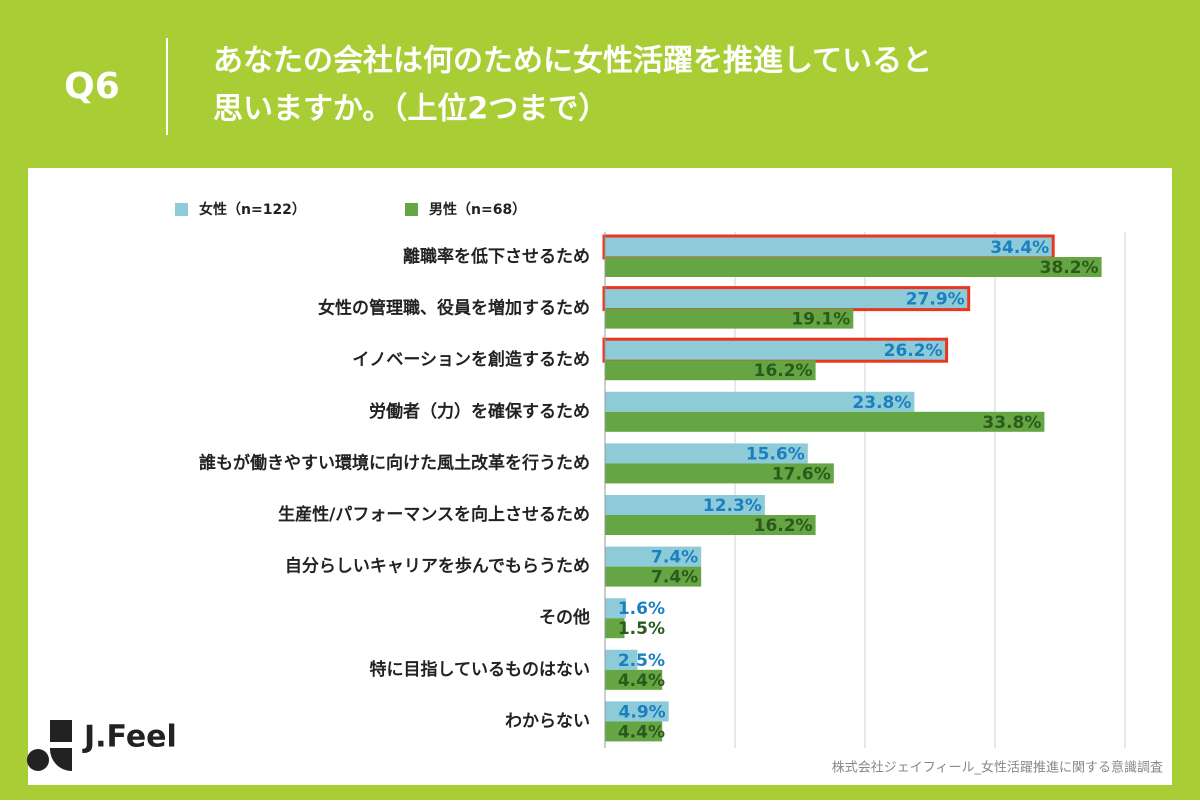 The image size is (1200, 804). What do you see at coordinates (437, 566) in the screenshot?
I see `category-label: 自分らしいキャリアを歩んでもらうため` at bounding box center [437, 566].